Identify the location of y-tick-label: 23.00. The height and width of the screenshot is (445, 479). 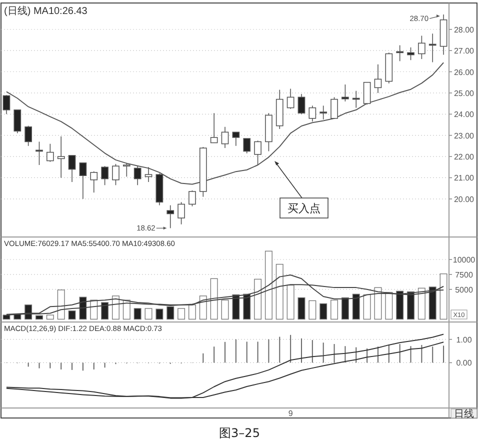
(464, 135).